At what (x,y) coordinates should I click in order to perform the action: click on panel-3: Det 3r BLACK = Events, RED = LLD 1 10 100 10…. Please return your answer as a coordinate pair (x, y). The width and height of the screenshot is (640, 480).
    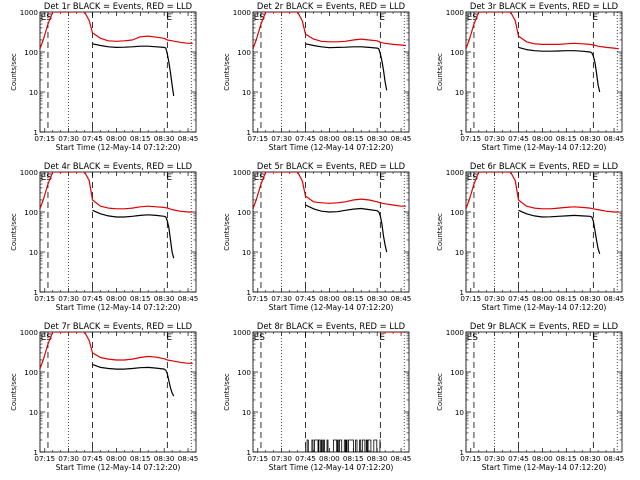
    Looking at the image, I should click on (530, 76).